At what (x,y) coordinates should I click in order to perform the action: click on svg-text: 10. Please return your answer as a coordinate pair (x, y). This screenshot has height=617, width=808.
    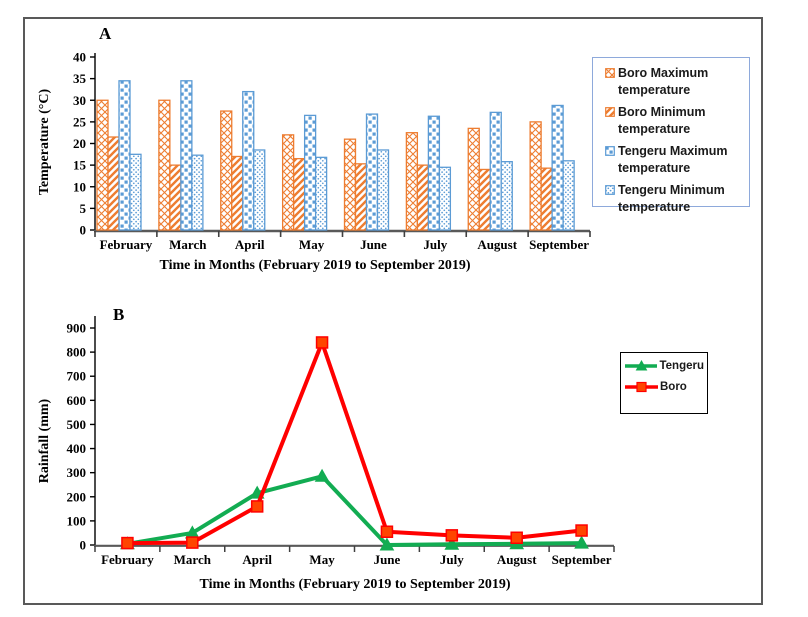
    Looking at the image, I should click on (79, 186).